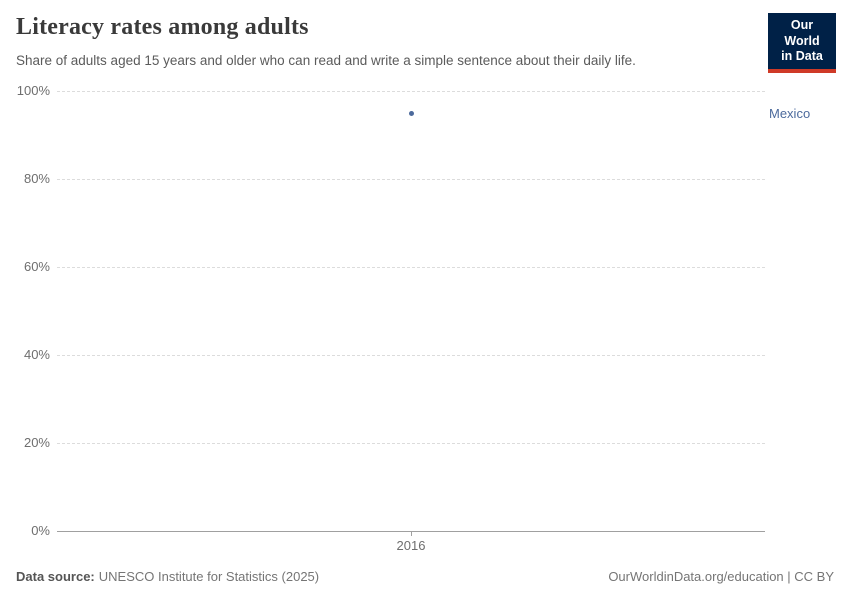 Image resolution: width=850 pixels, height=600 pixels. Describe the element at coordinates (36, 442) in the screenshot. I see `y-axis-tick-label: 20%` at that location.